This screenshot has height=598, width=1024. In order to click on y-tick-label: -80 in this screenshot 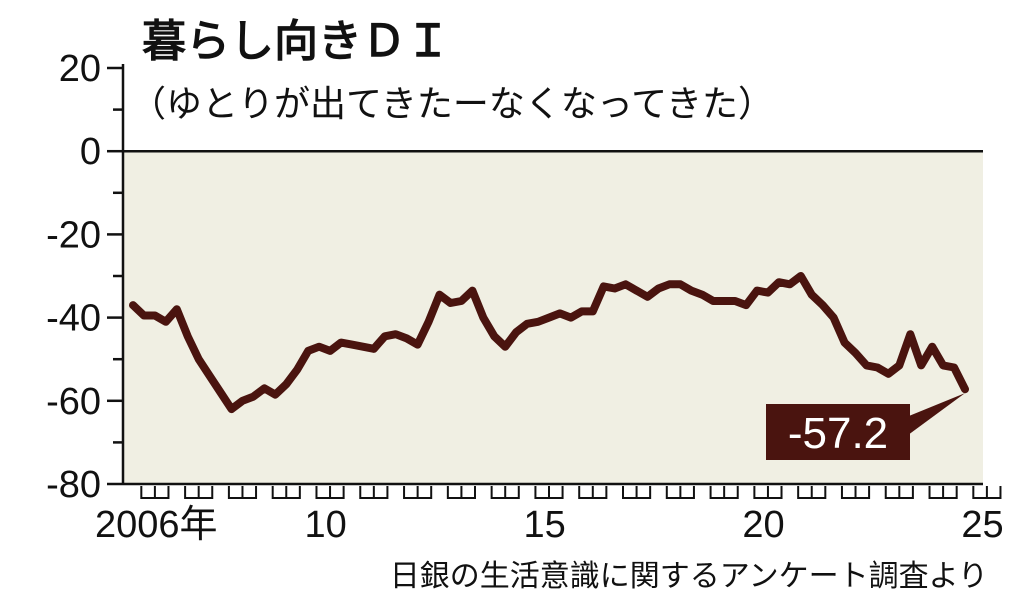, I will do `click(73, 485)`.